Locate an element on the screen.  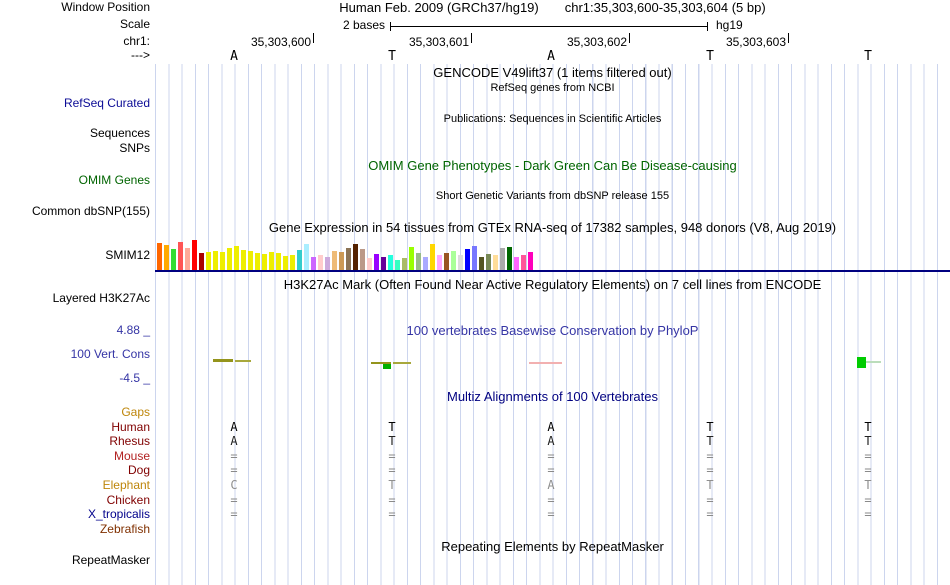
scale-bar-left-tick is located at coordinates (390, 26).